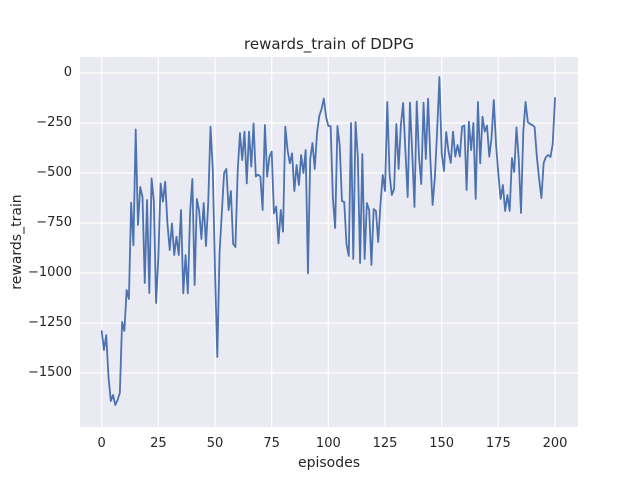 The image size is (640, 480). Describe the element at coordinates (50, 322) in the screenshot. I see `y-tick-label: −1250` at that location.